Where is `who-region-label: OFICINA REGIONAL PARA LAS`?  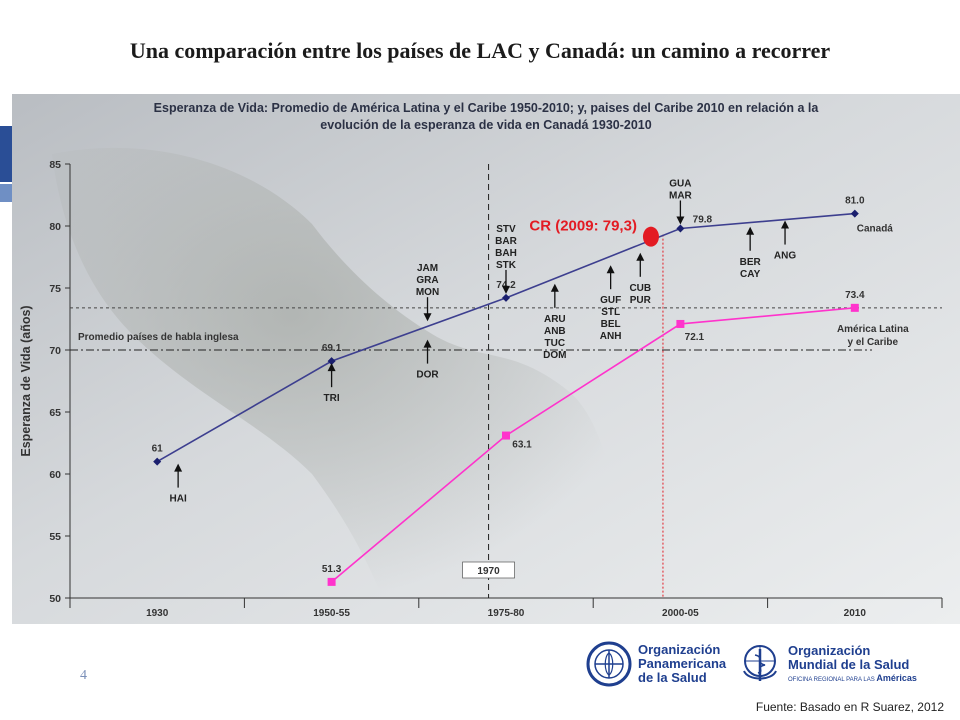
who-region-label: OFICINA REGIONAL PARA LAS is located at coordinates (831, 680).